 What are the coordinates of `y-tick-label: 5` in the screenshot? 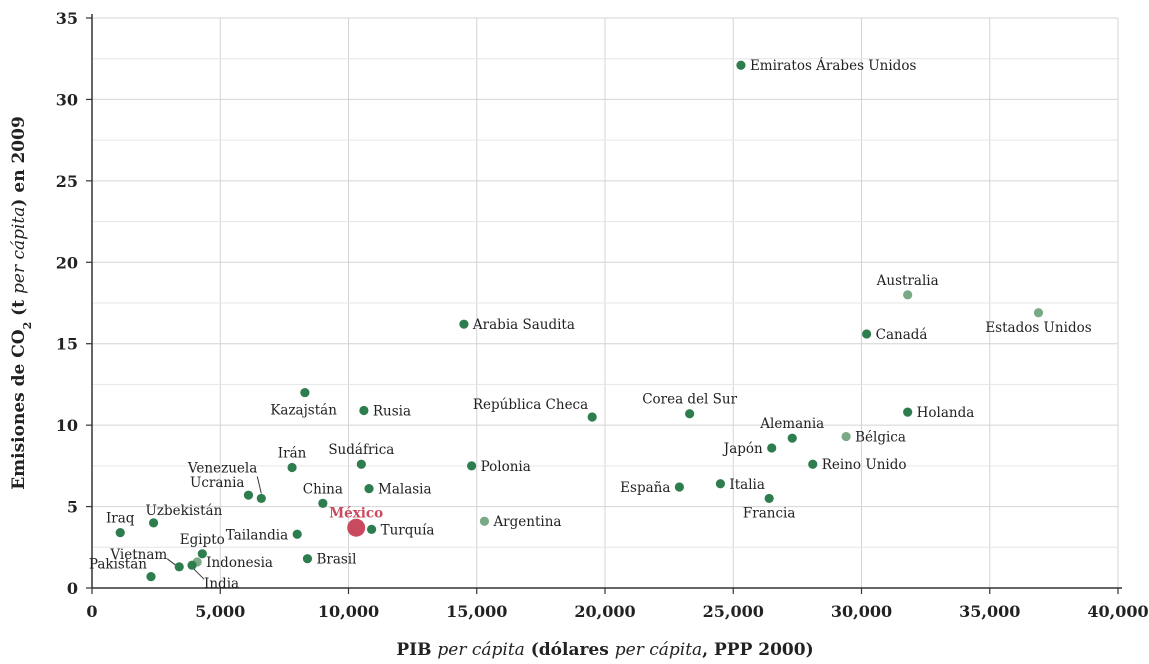 It's located at (72, 507).